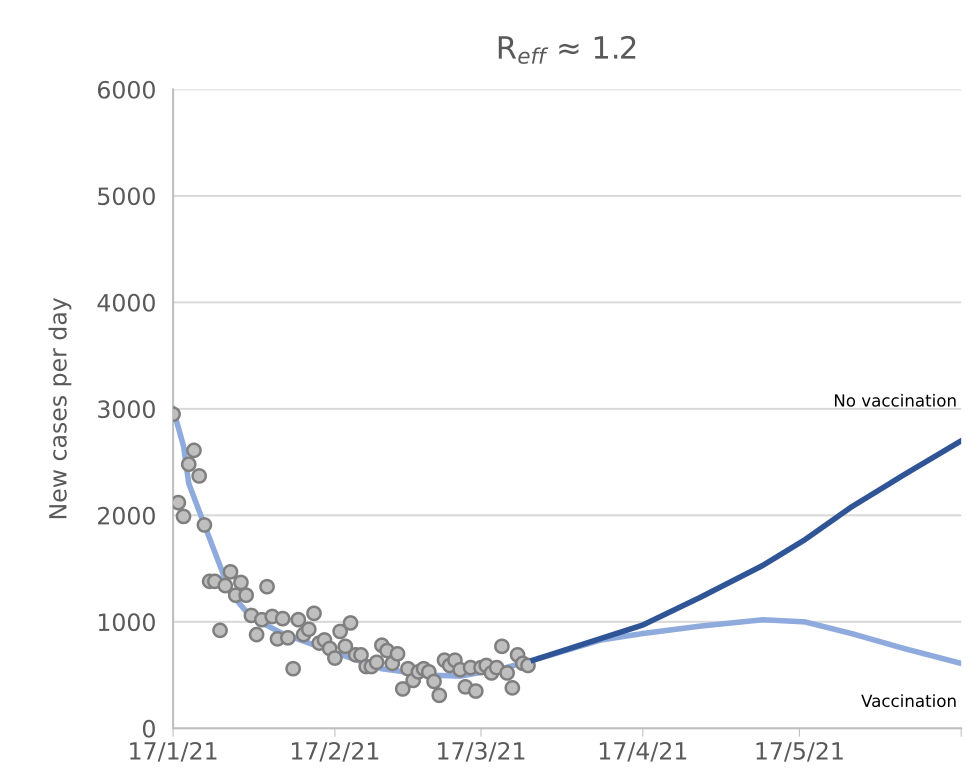 The width and height of the screenshot is (967, 784). I want to click on y-tick-label: 2000, so click(126, 515).